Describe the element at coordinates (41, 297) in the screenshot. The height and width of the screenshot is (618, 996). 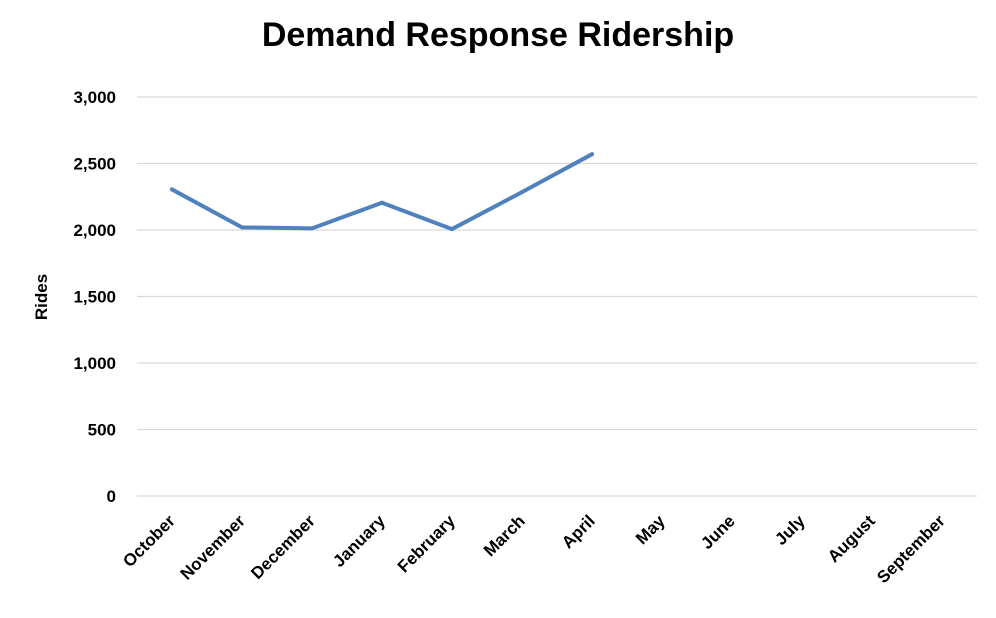
I see `y-axis-label: Rides` at that location.